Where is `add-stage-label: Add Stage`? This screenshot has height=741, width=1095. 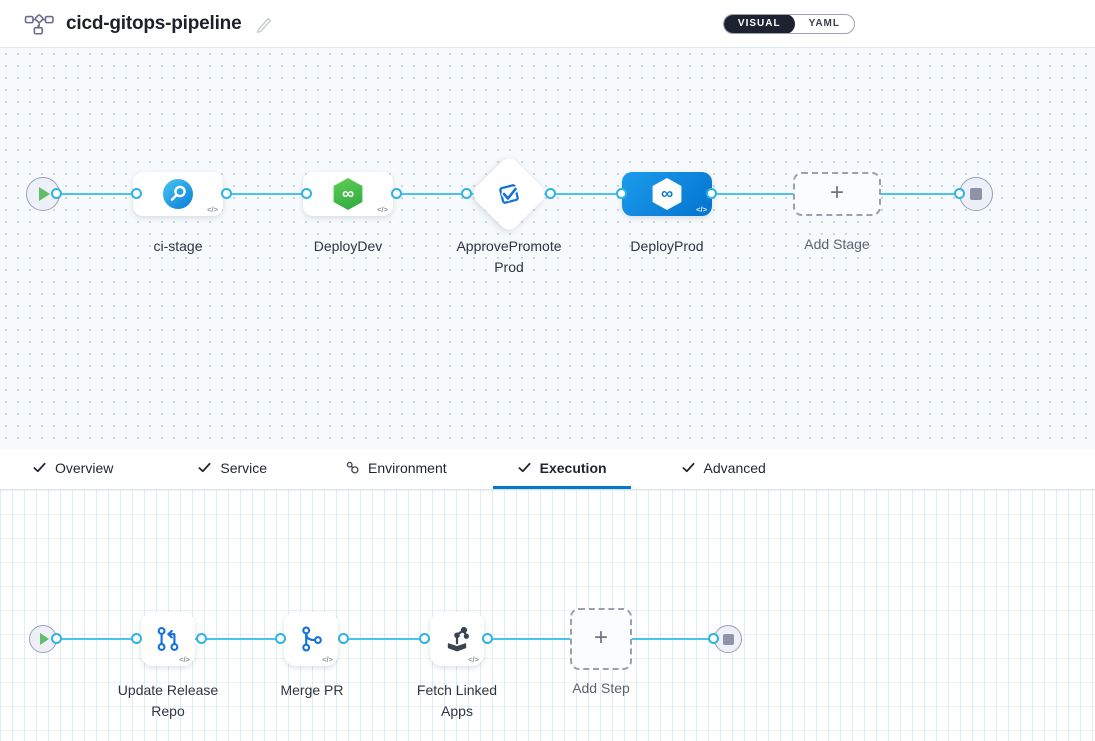 add-stage-label: Add Stage is located at coordinates (837, 244).